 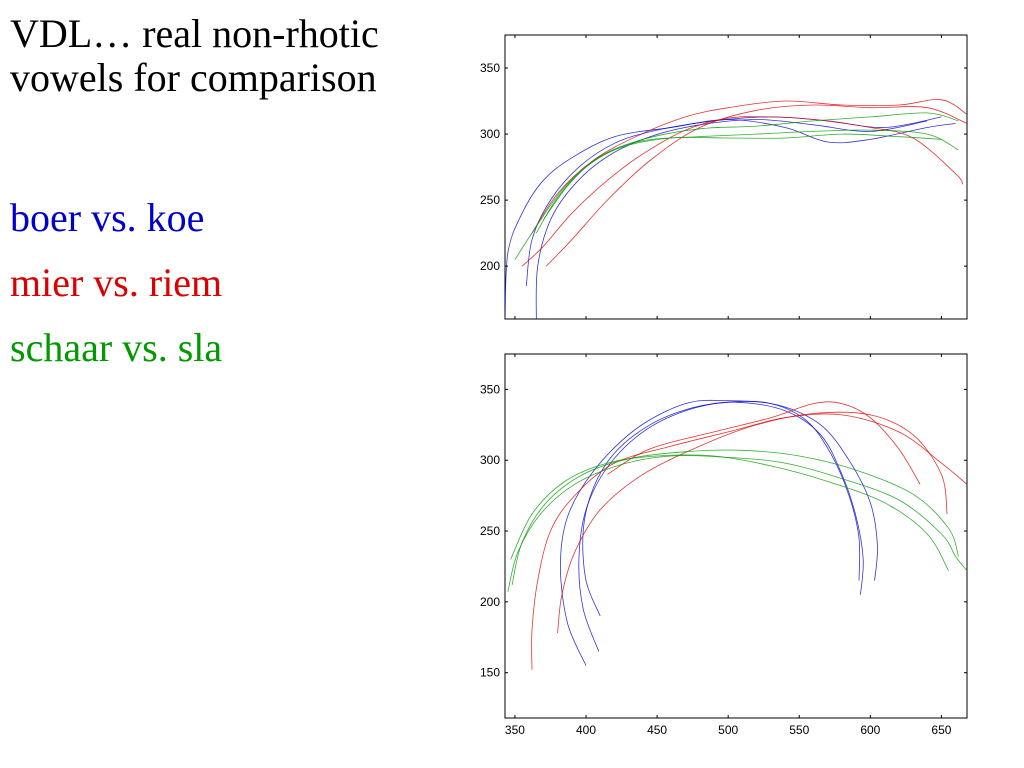 What do you see at coordinates (941, 730) in the screenshot?
I see `x-tick-label: 650` at bounding box center [941, 730].